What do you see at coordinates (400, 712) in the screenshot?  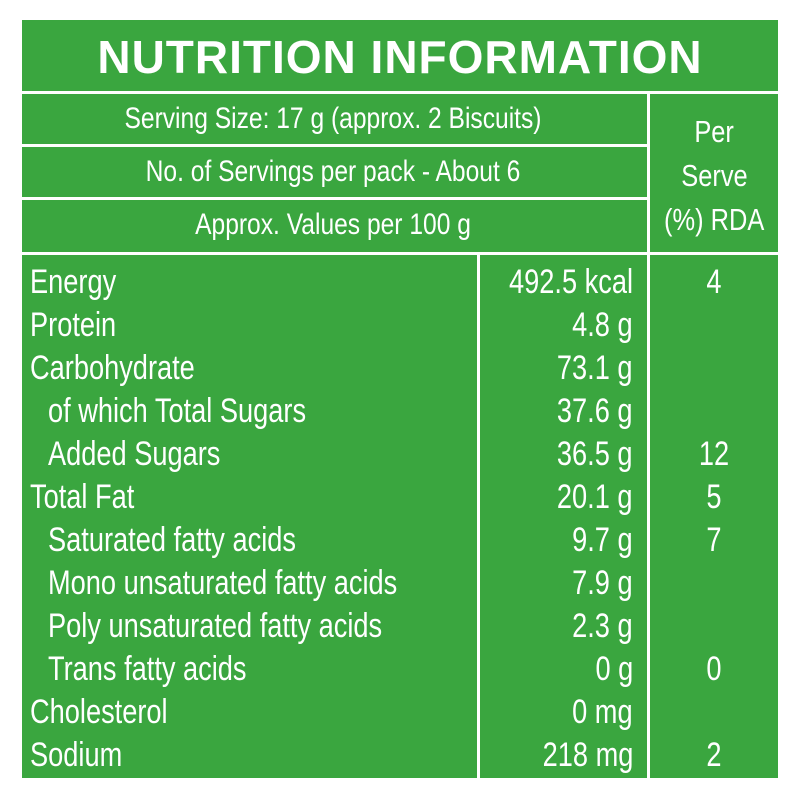 I see `table-row: Cholesterol 0 mg` at bounding box center [400, 712].